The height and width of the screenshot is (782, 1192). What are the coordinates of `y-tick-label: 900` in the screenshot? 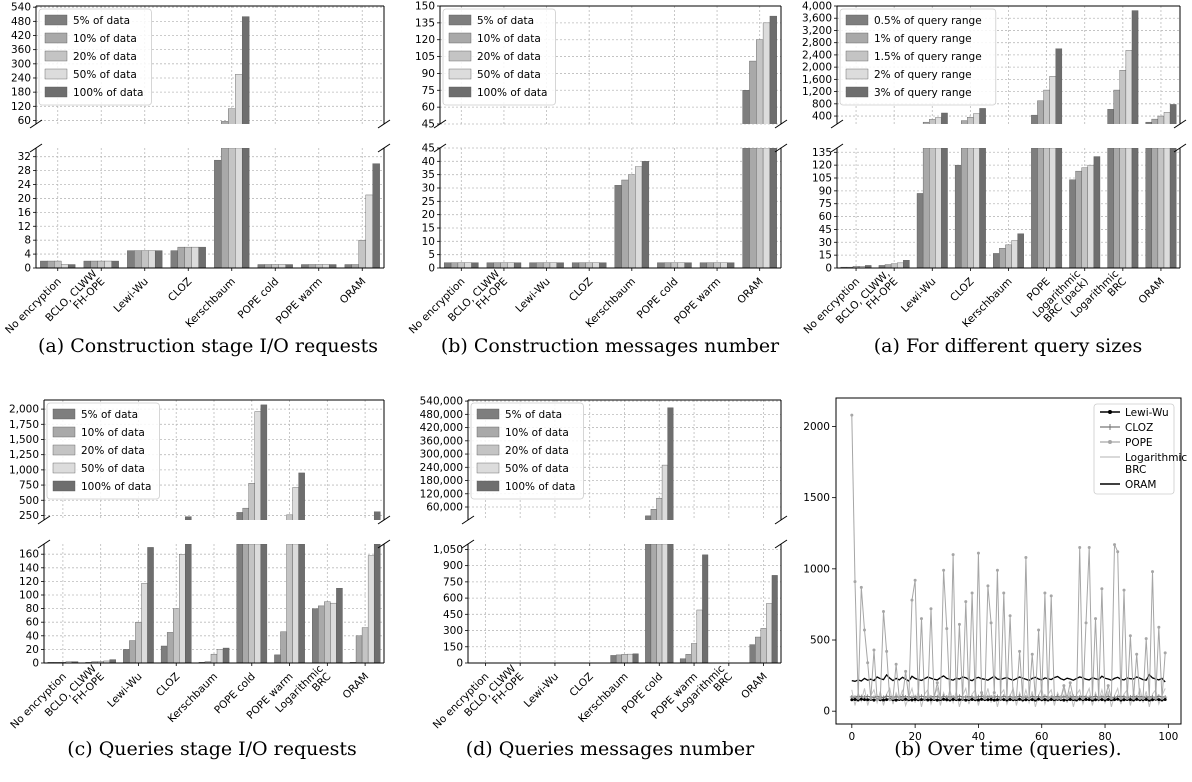 It's located at (453, 566).